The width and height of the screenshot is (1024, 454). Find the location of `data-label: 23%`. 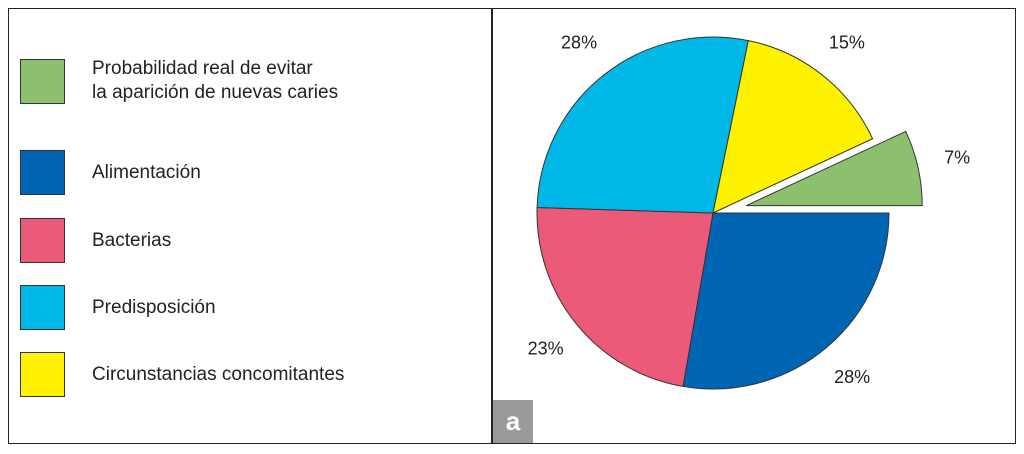

data-label: 23% is located at coordinates (546, 348).